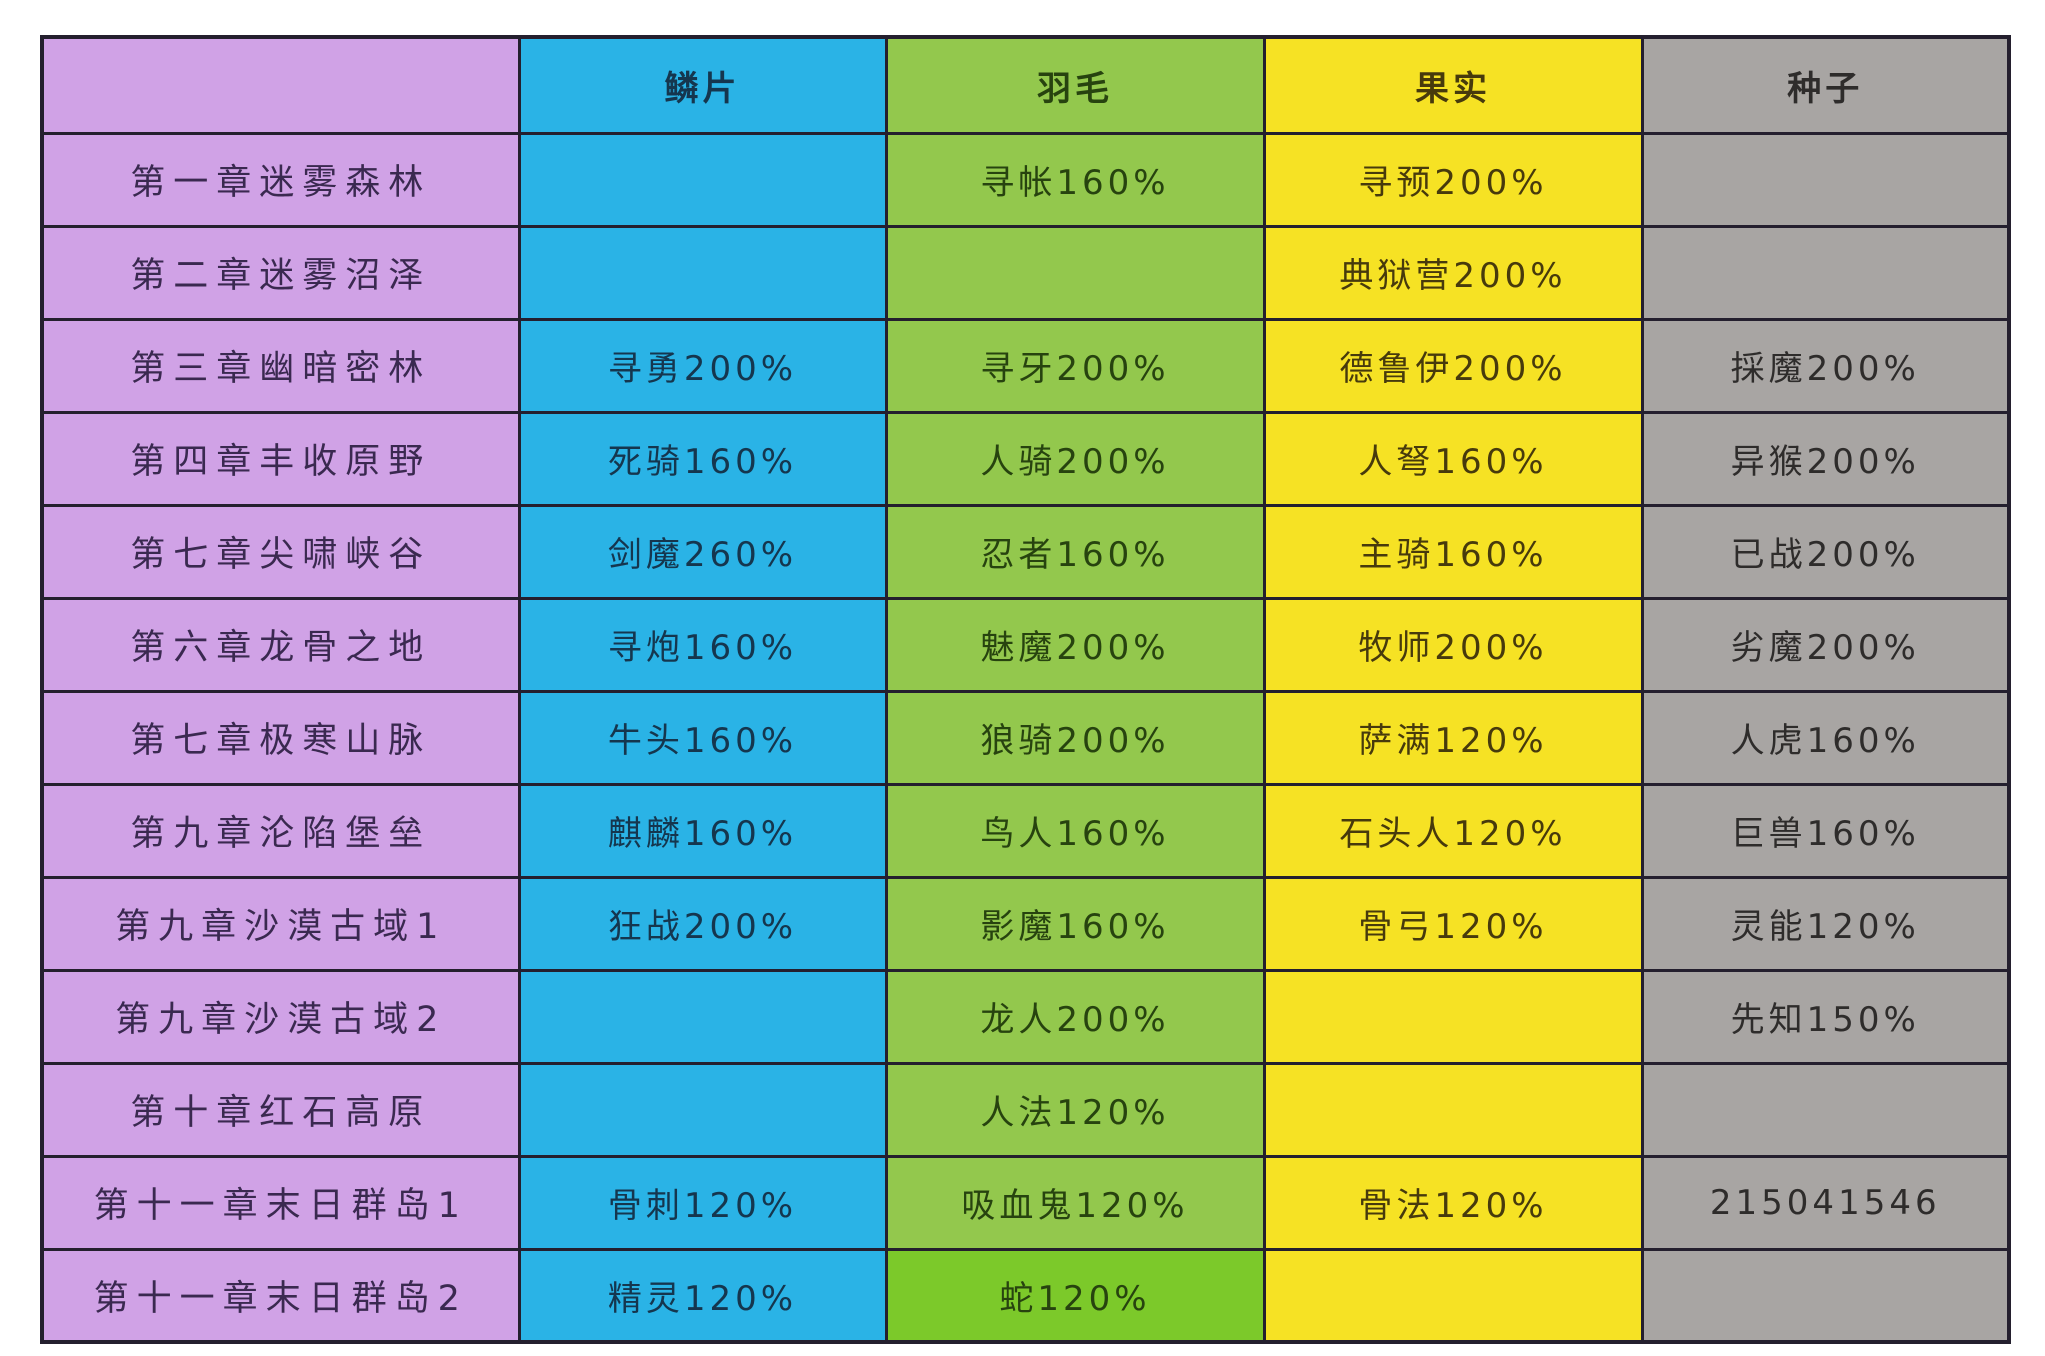 The image size is (2045, 1356). Describe the element at coordinates (1453, 458) in the screenshot. I see `fruit-cell: 人弩160%` at that location.